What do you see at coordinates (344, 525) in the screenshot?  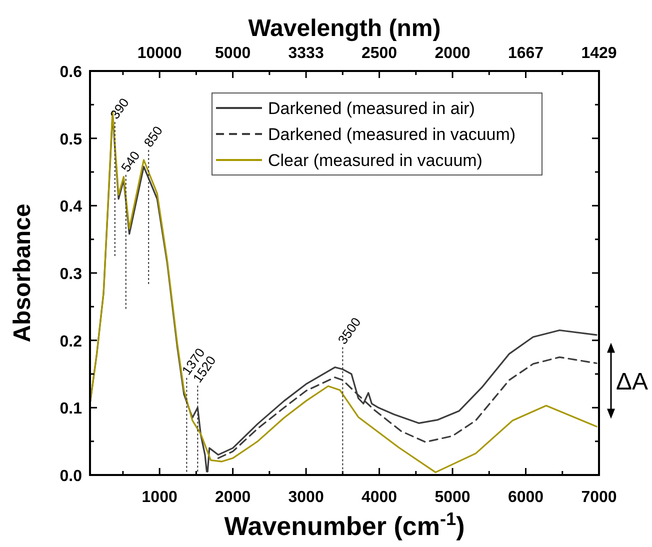 I see `x-axis-title: Wavenumber (cm$^{-1}$)` at bounding box center [344, 525].